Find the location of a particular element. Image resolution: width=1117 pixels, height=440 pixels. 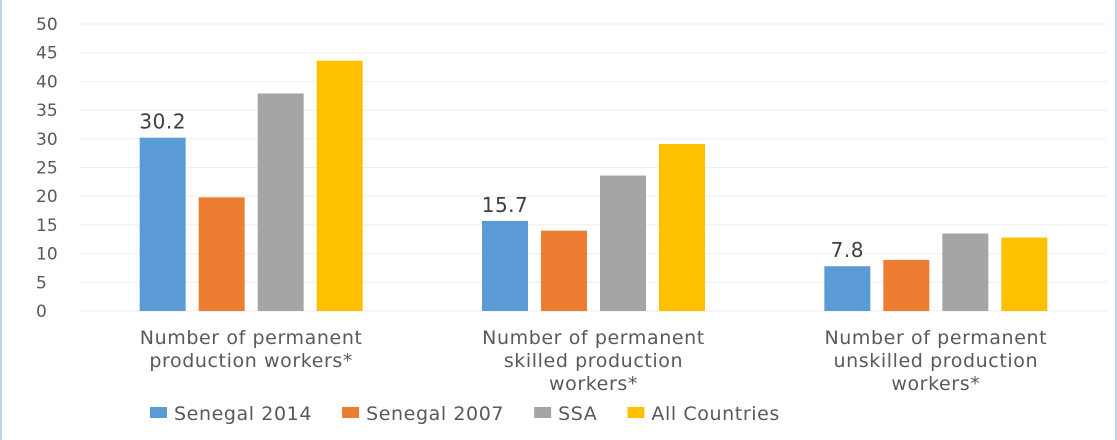

y-tick-label: 10 is located at coordinates (47, 255).